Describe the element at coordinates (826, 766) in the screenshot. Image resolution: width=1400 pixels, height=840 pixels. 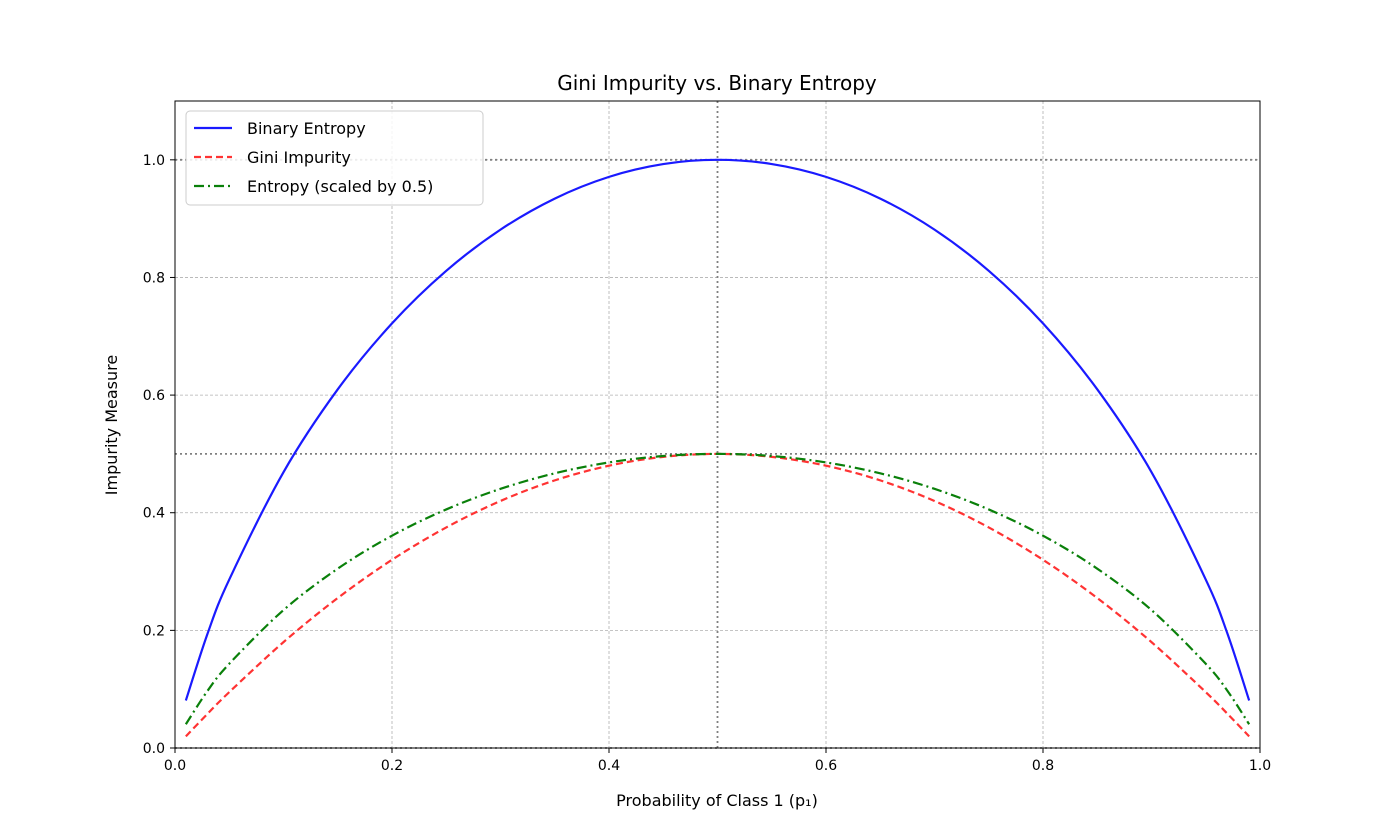
I see `x-tick-label: 0.6` at that location.